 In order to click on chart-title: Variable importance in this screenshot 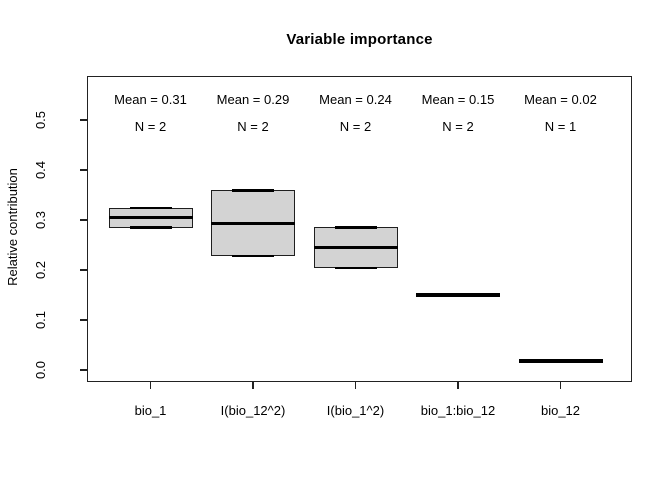, I will do `click(359, 39)`.